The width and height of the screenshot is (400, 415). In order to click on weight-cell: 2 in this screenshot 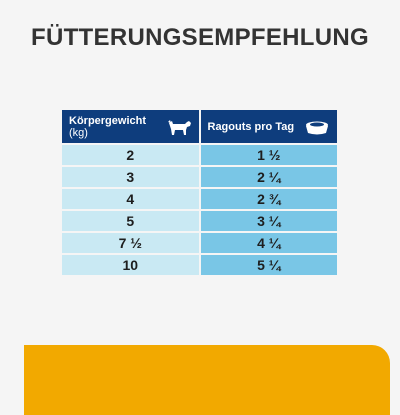, I will do `click(130, 155)`.